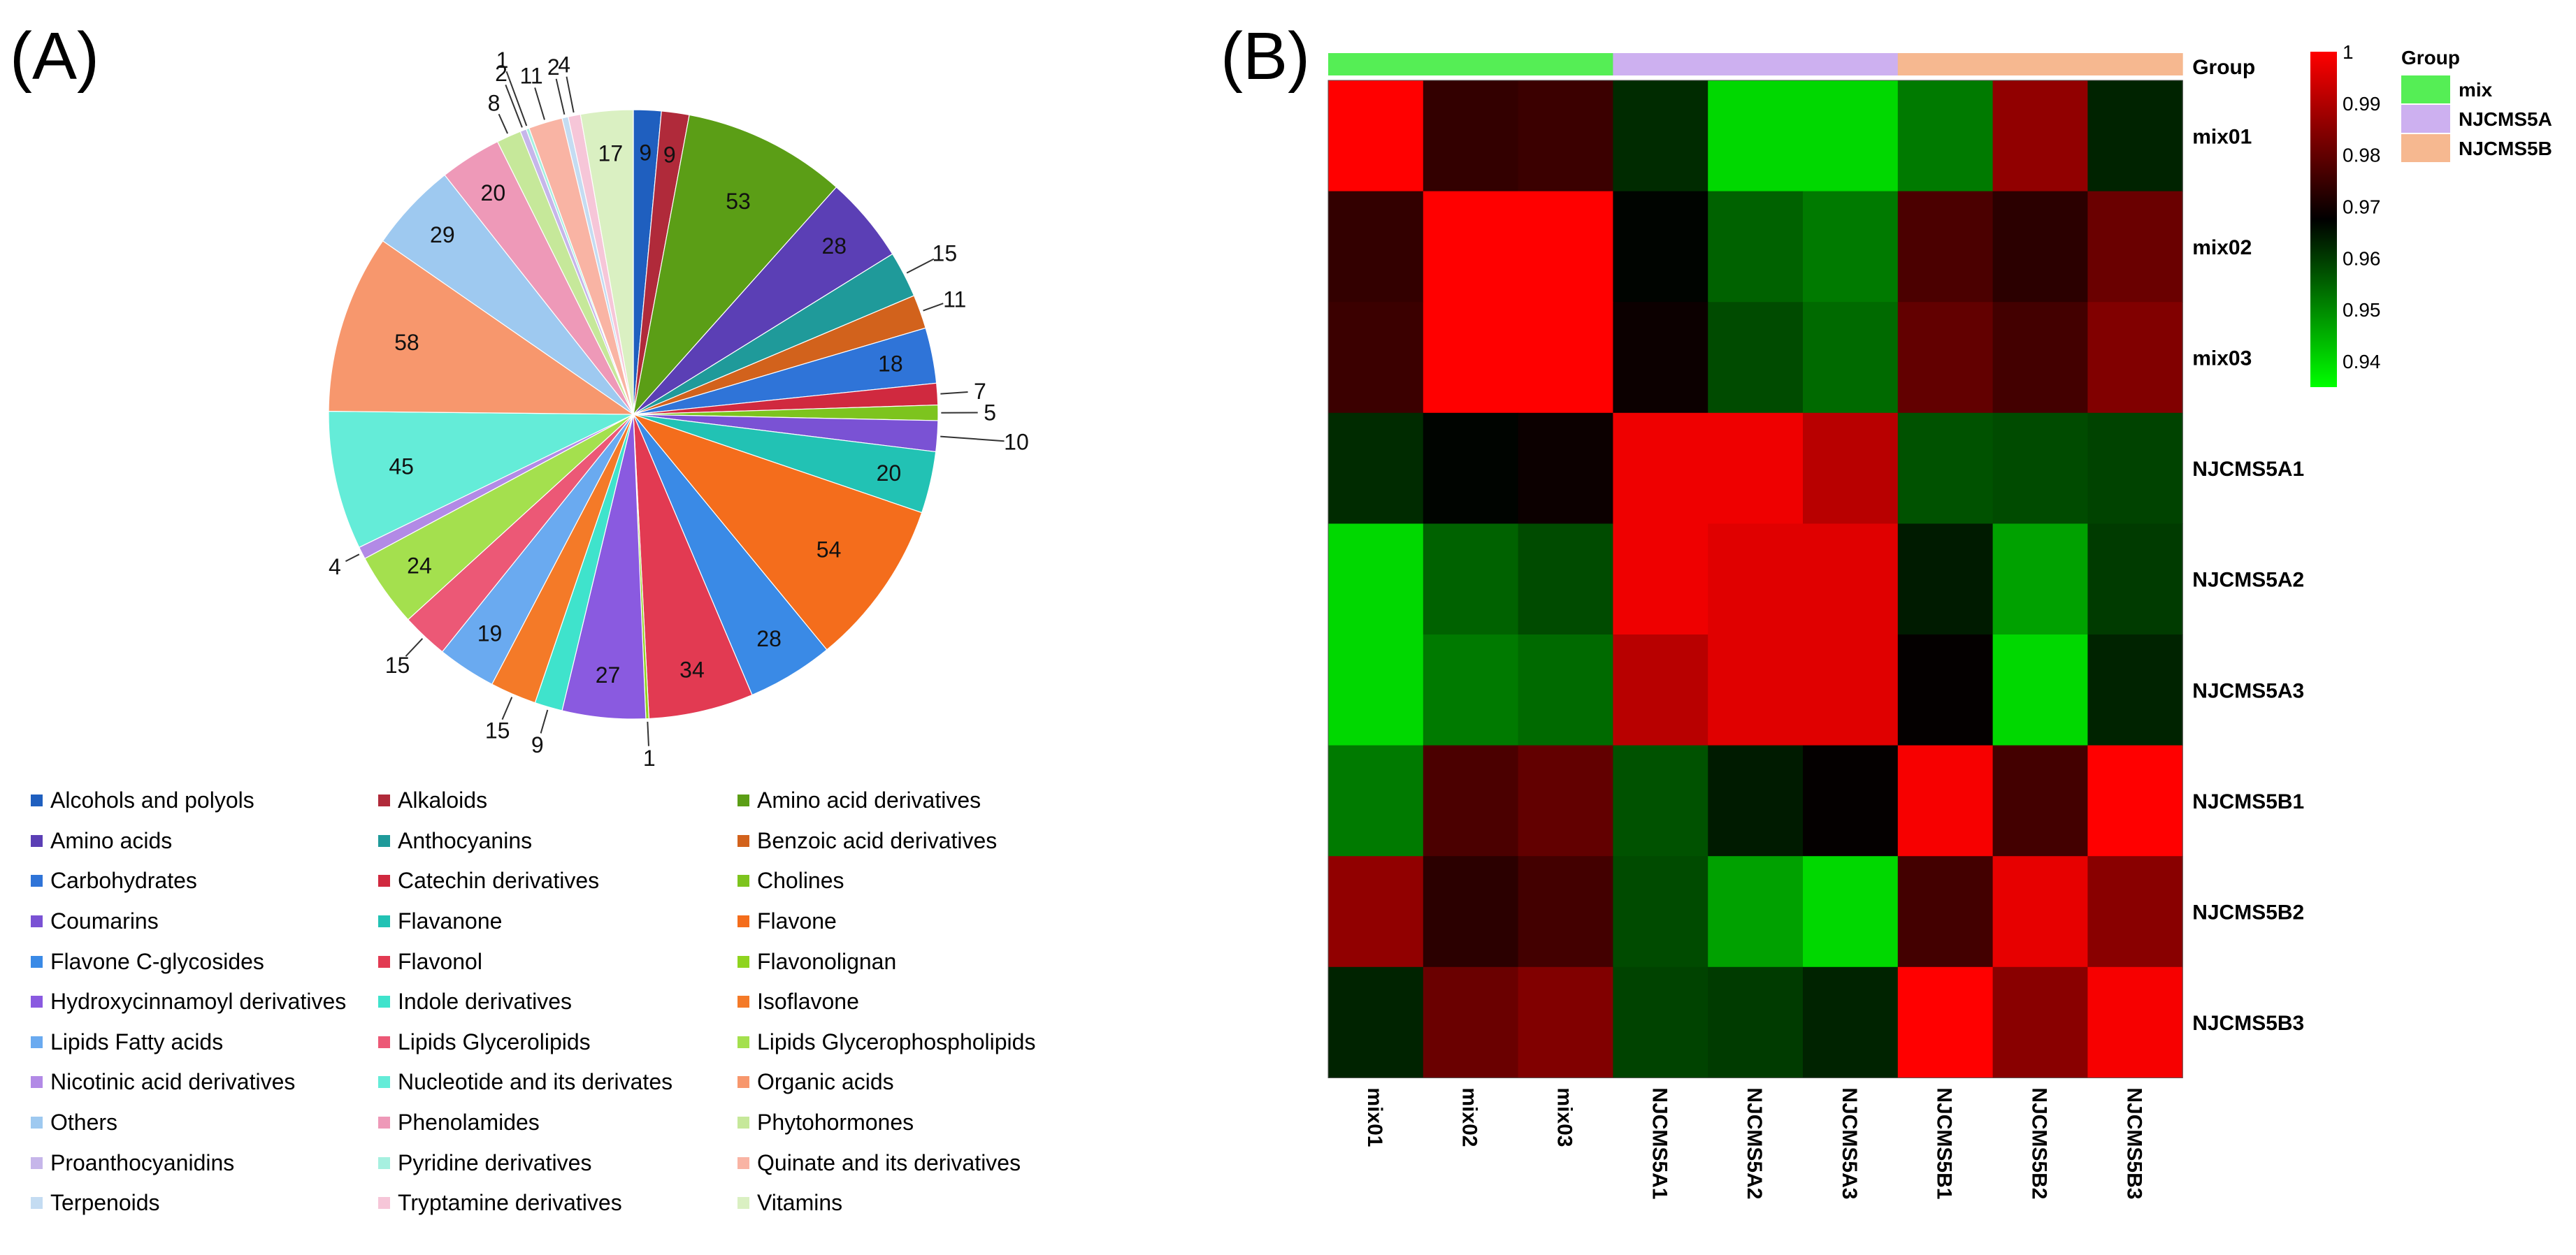 This screenshot has height=1255, width=2576. What do you see at coordinates (825, 1082) in the screenshot?
I see `legend-label: Organic acids` at bounding box center [825, 1082].